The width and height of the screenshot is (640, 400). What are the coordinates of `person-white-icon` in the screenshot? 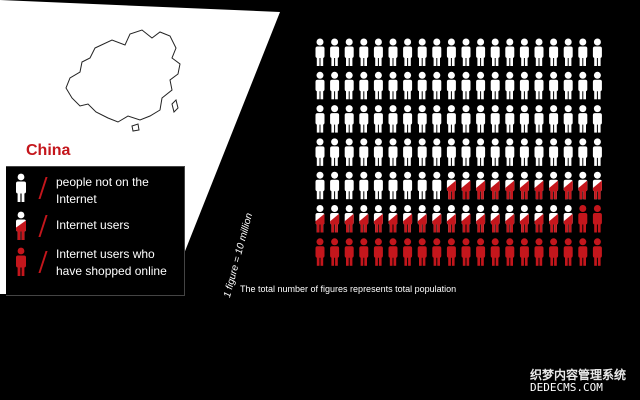 It's located at (21, 187).